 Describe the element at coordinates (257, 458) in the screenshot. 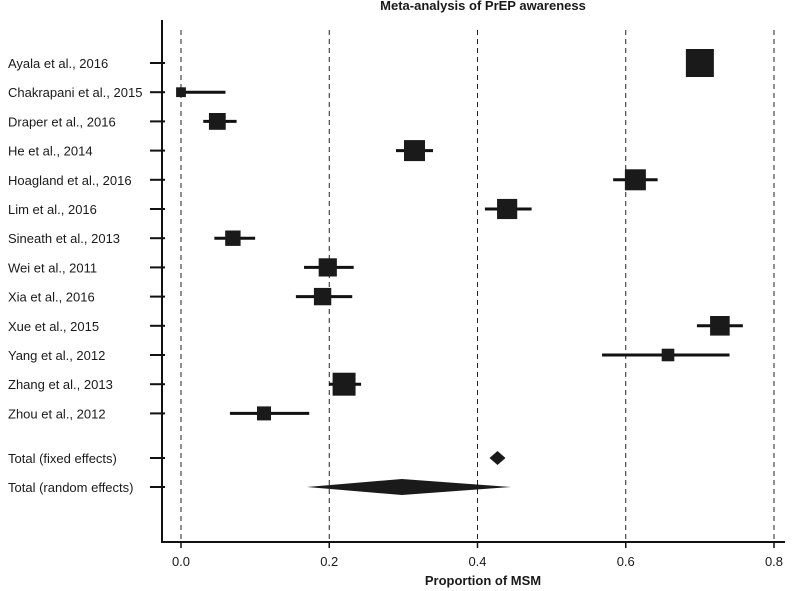

I see `summary-row: Total (fixed effects)` at that location.